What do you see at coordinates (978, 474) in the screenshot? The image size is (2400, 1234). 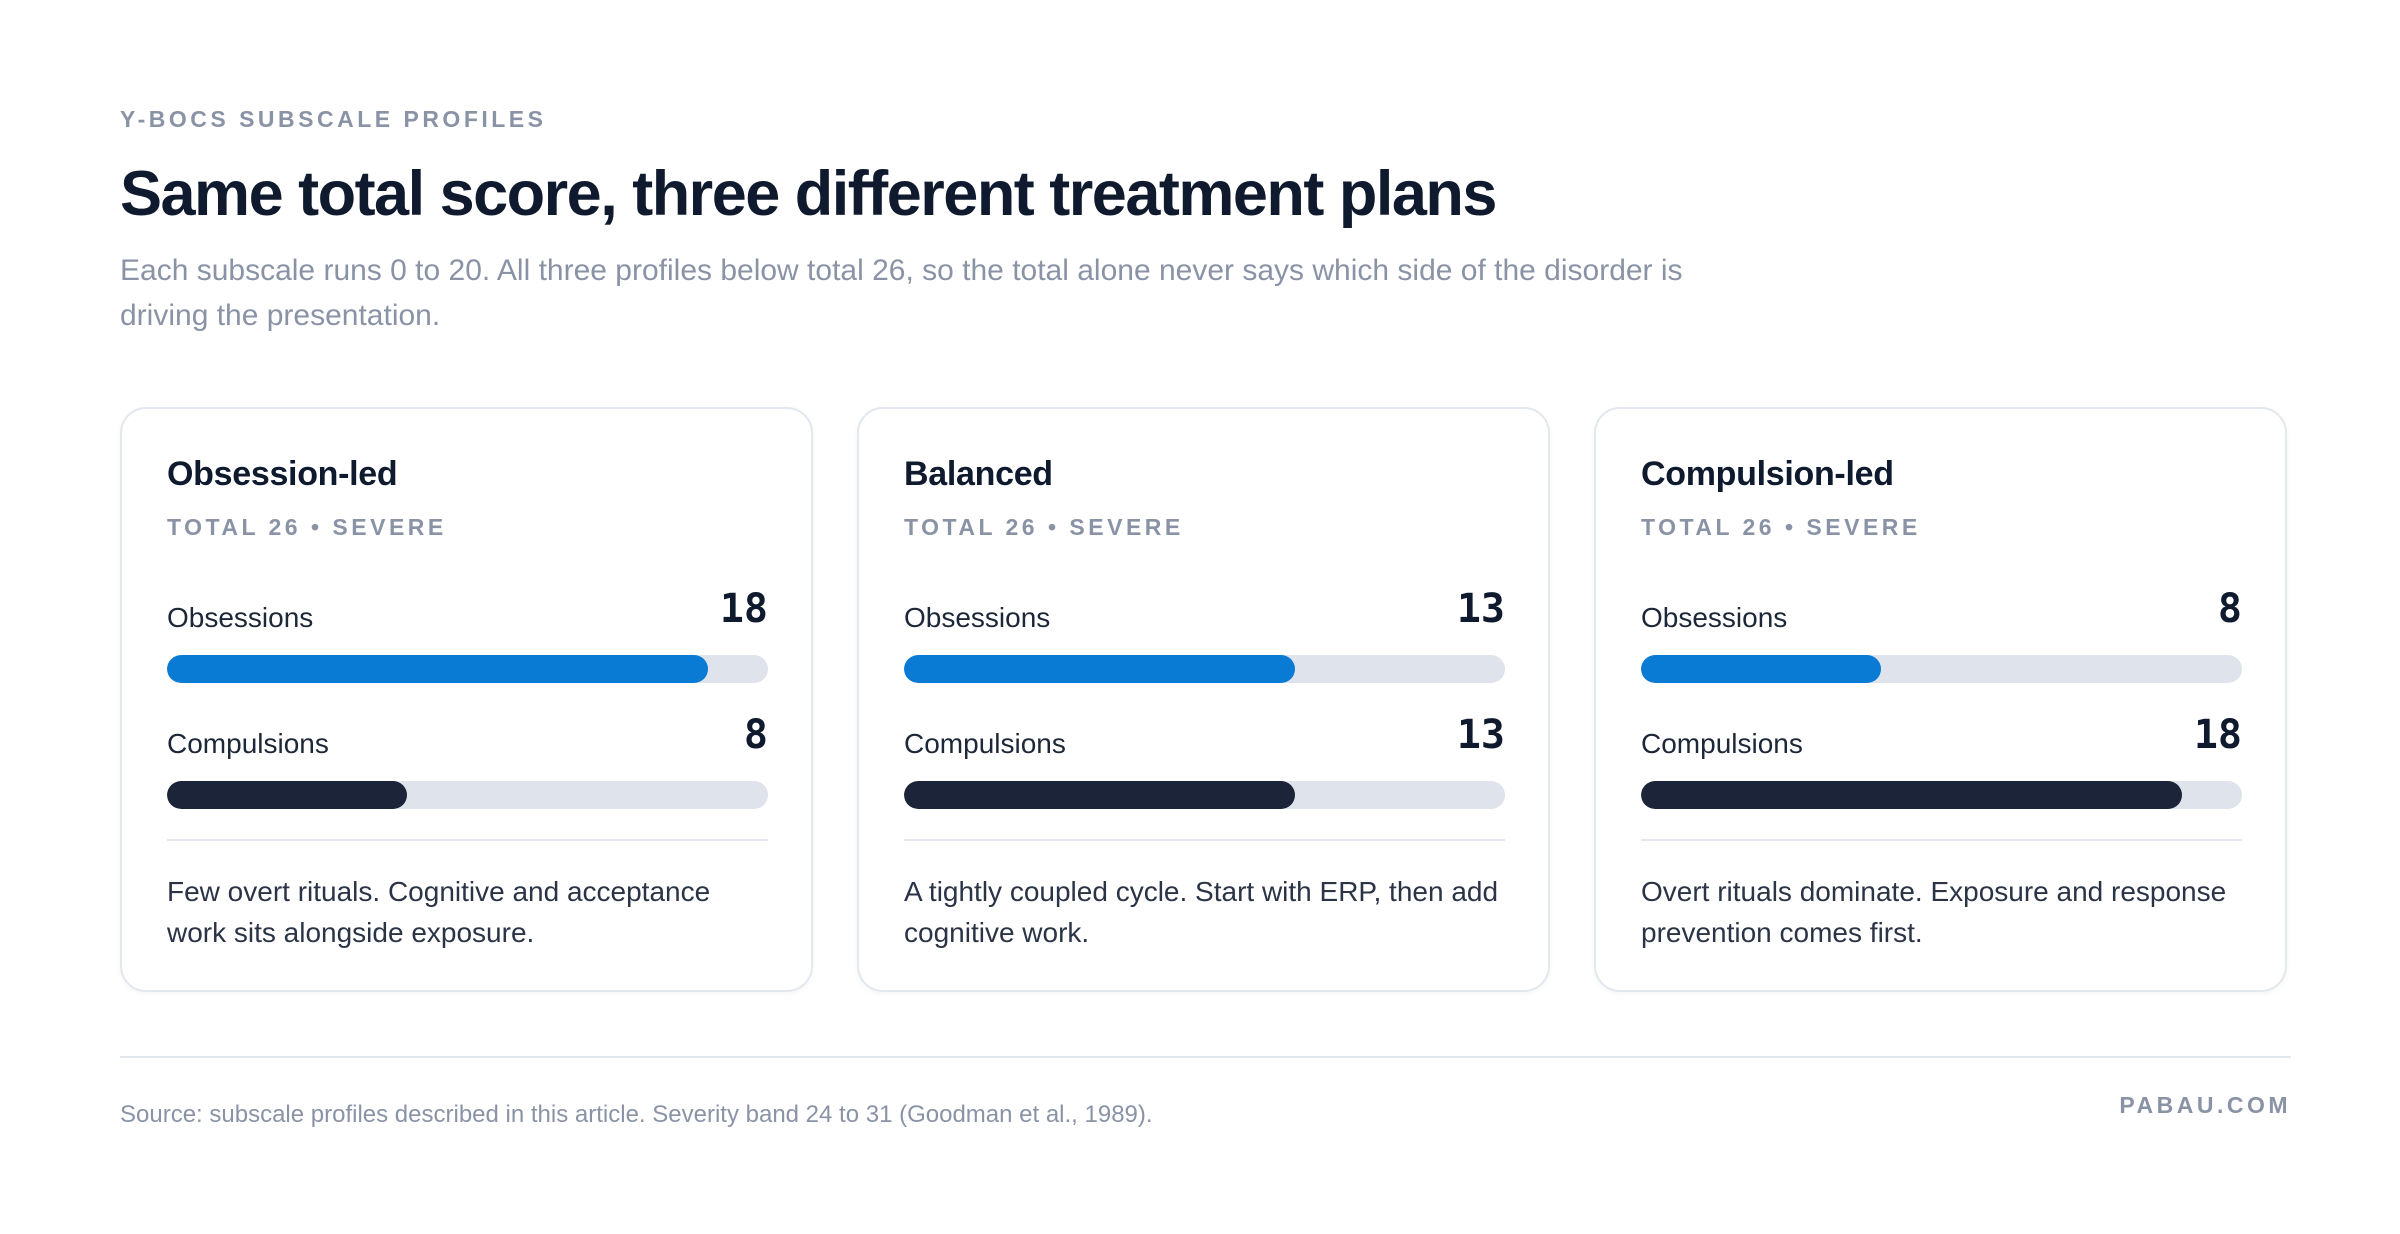 I see `card-title: Balanced` at bounding box center [978, 474].